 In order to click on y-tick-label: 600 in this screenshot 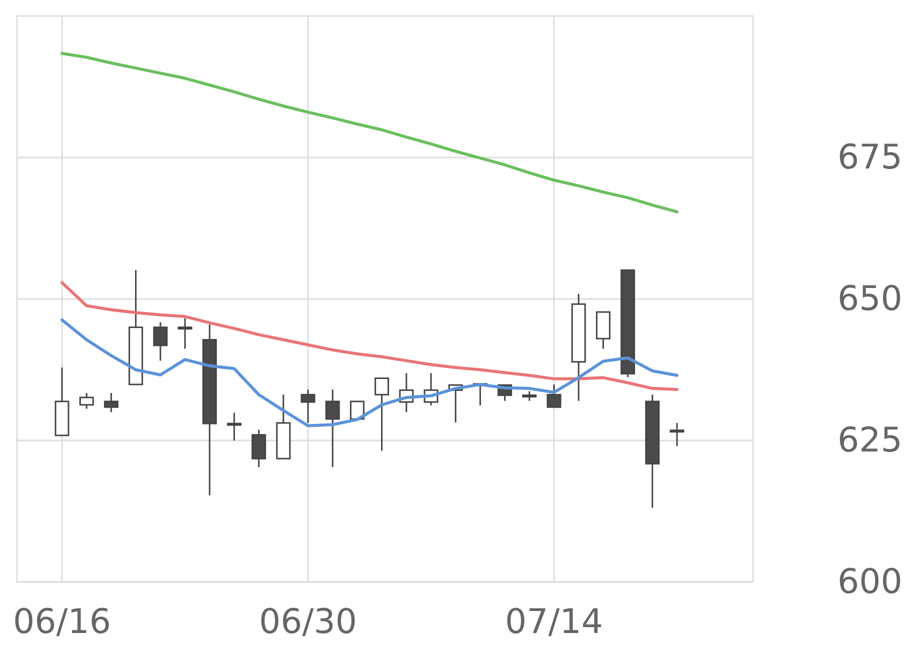, I will do `click(870, 582)`.